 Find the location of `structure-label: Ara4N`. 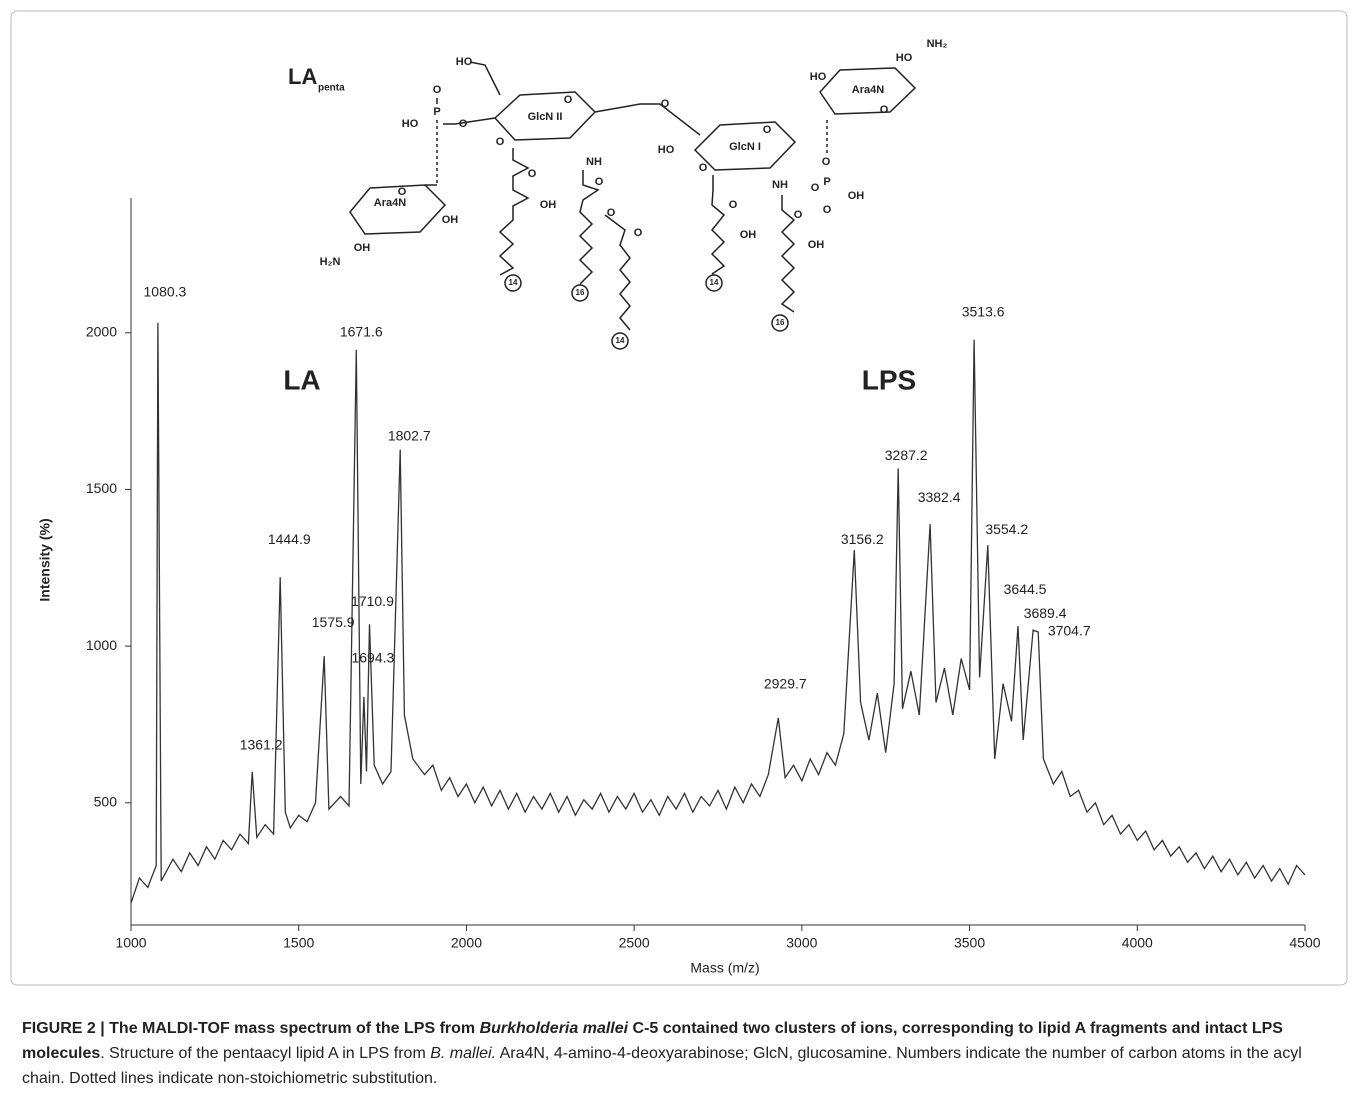

structure-label: Ara4N is located at coordinates (390, 203).